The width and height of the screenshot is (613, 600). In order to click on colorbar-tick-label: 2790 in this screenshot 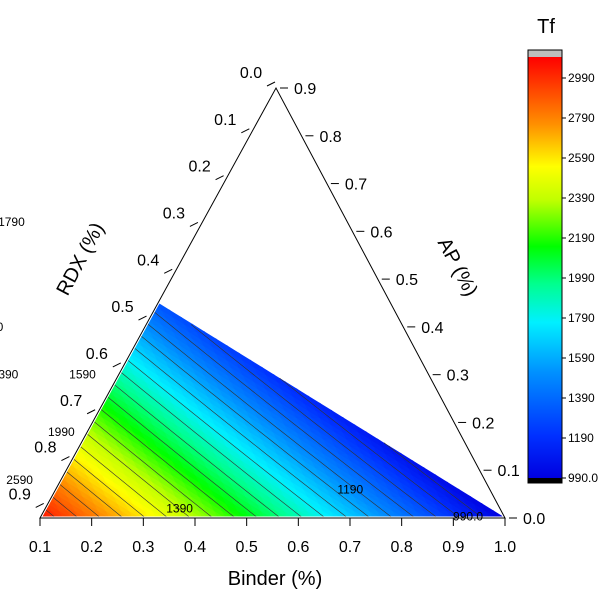, I will do `click(581, 118)`.